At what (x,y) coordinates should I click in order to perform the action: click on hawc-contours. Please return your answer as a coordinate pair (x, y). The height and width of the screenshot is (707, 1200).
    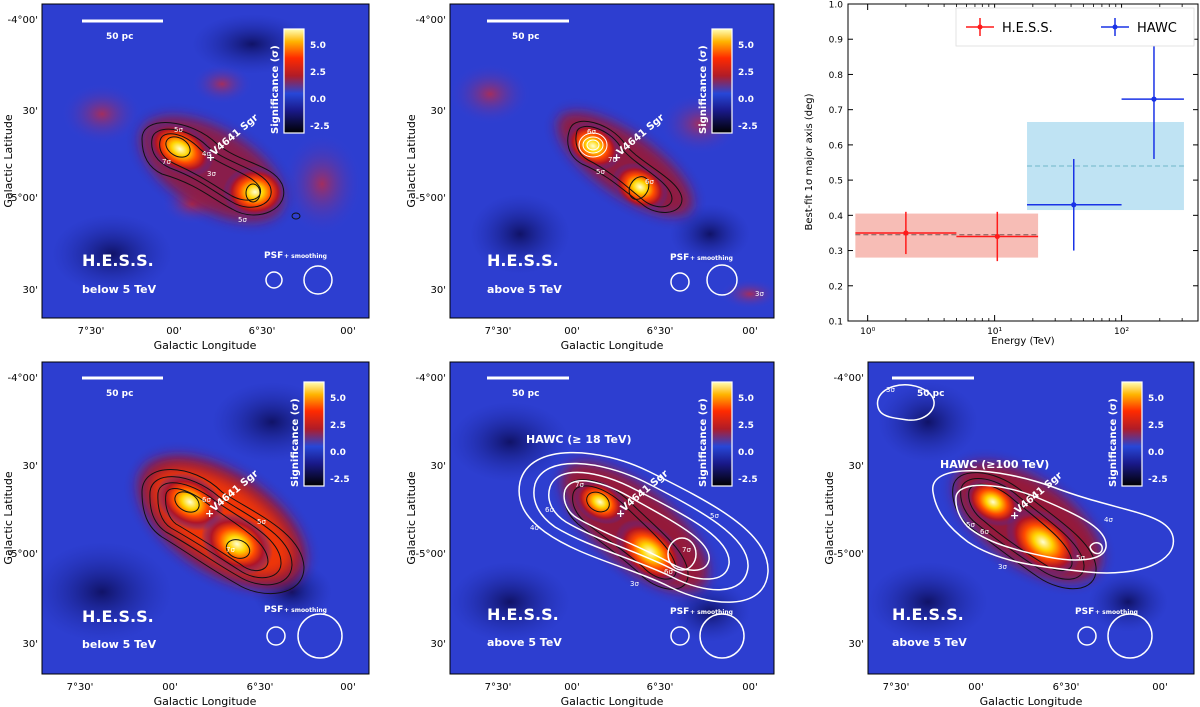
    Looking at the image, I should click on (643, 527).